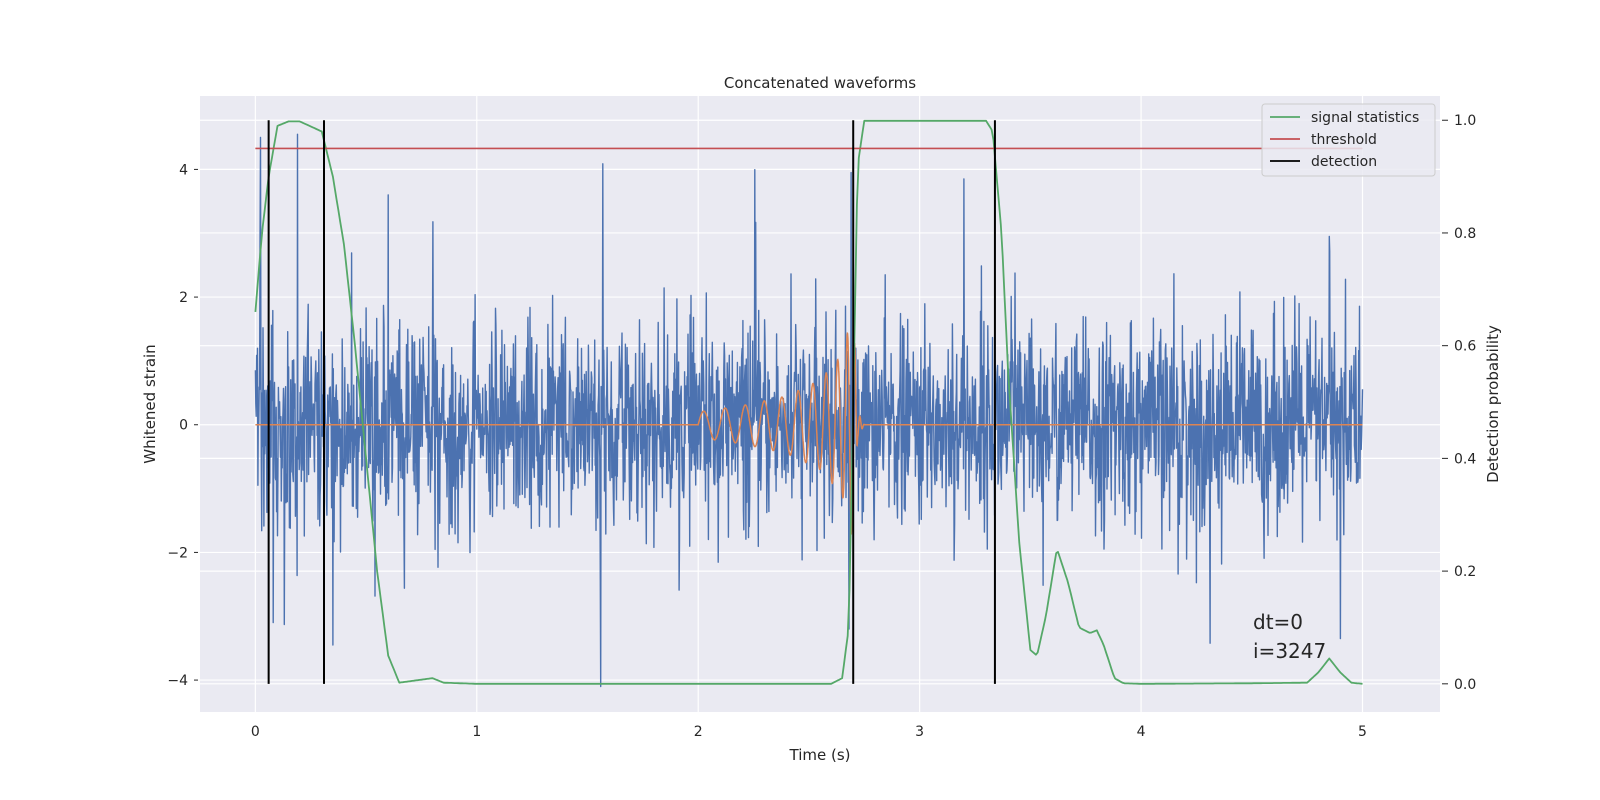  Describe the element at coordinates (177, 681) in the screenshot. I see `y-tick-label: −4` at that location.